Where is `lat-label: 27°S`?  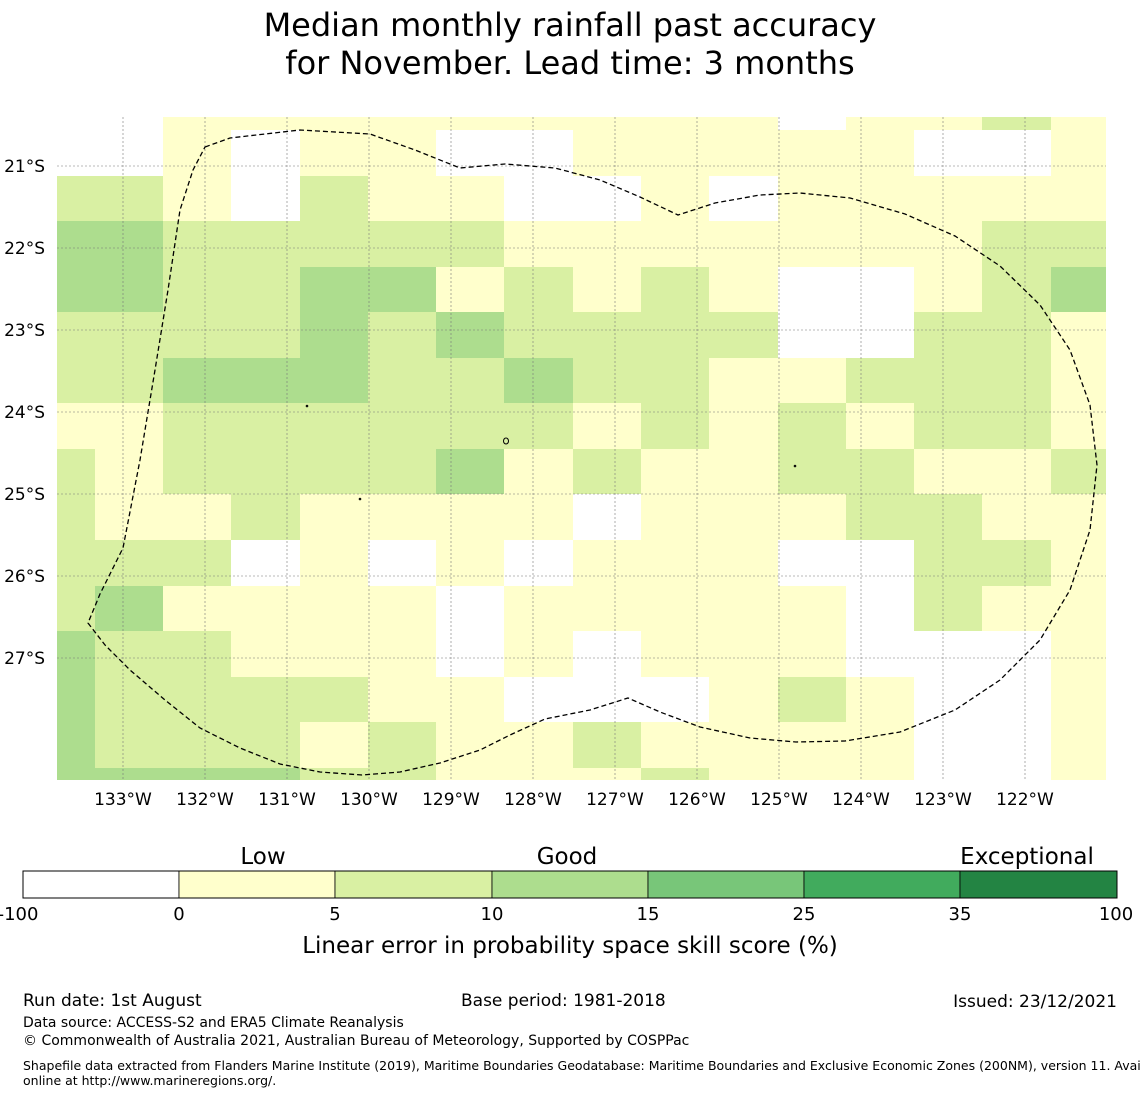 lat-label: 27°S is located at coordinates (24, 659).